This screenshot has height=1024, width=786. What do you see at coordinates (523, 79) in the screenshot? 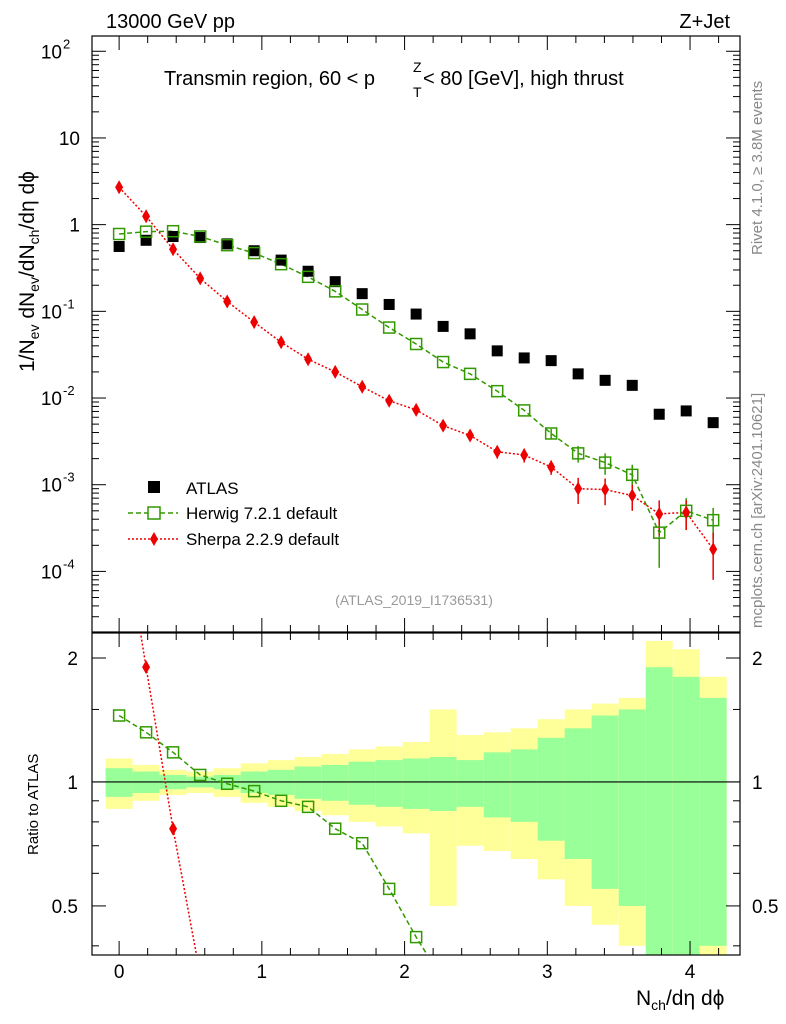
I see `plot-title-post: < 80 [GeV], high thrust` at bounding box center [523, 79].